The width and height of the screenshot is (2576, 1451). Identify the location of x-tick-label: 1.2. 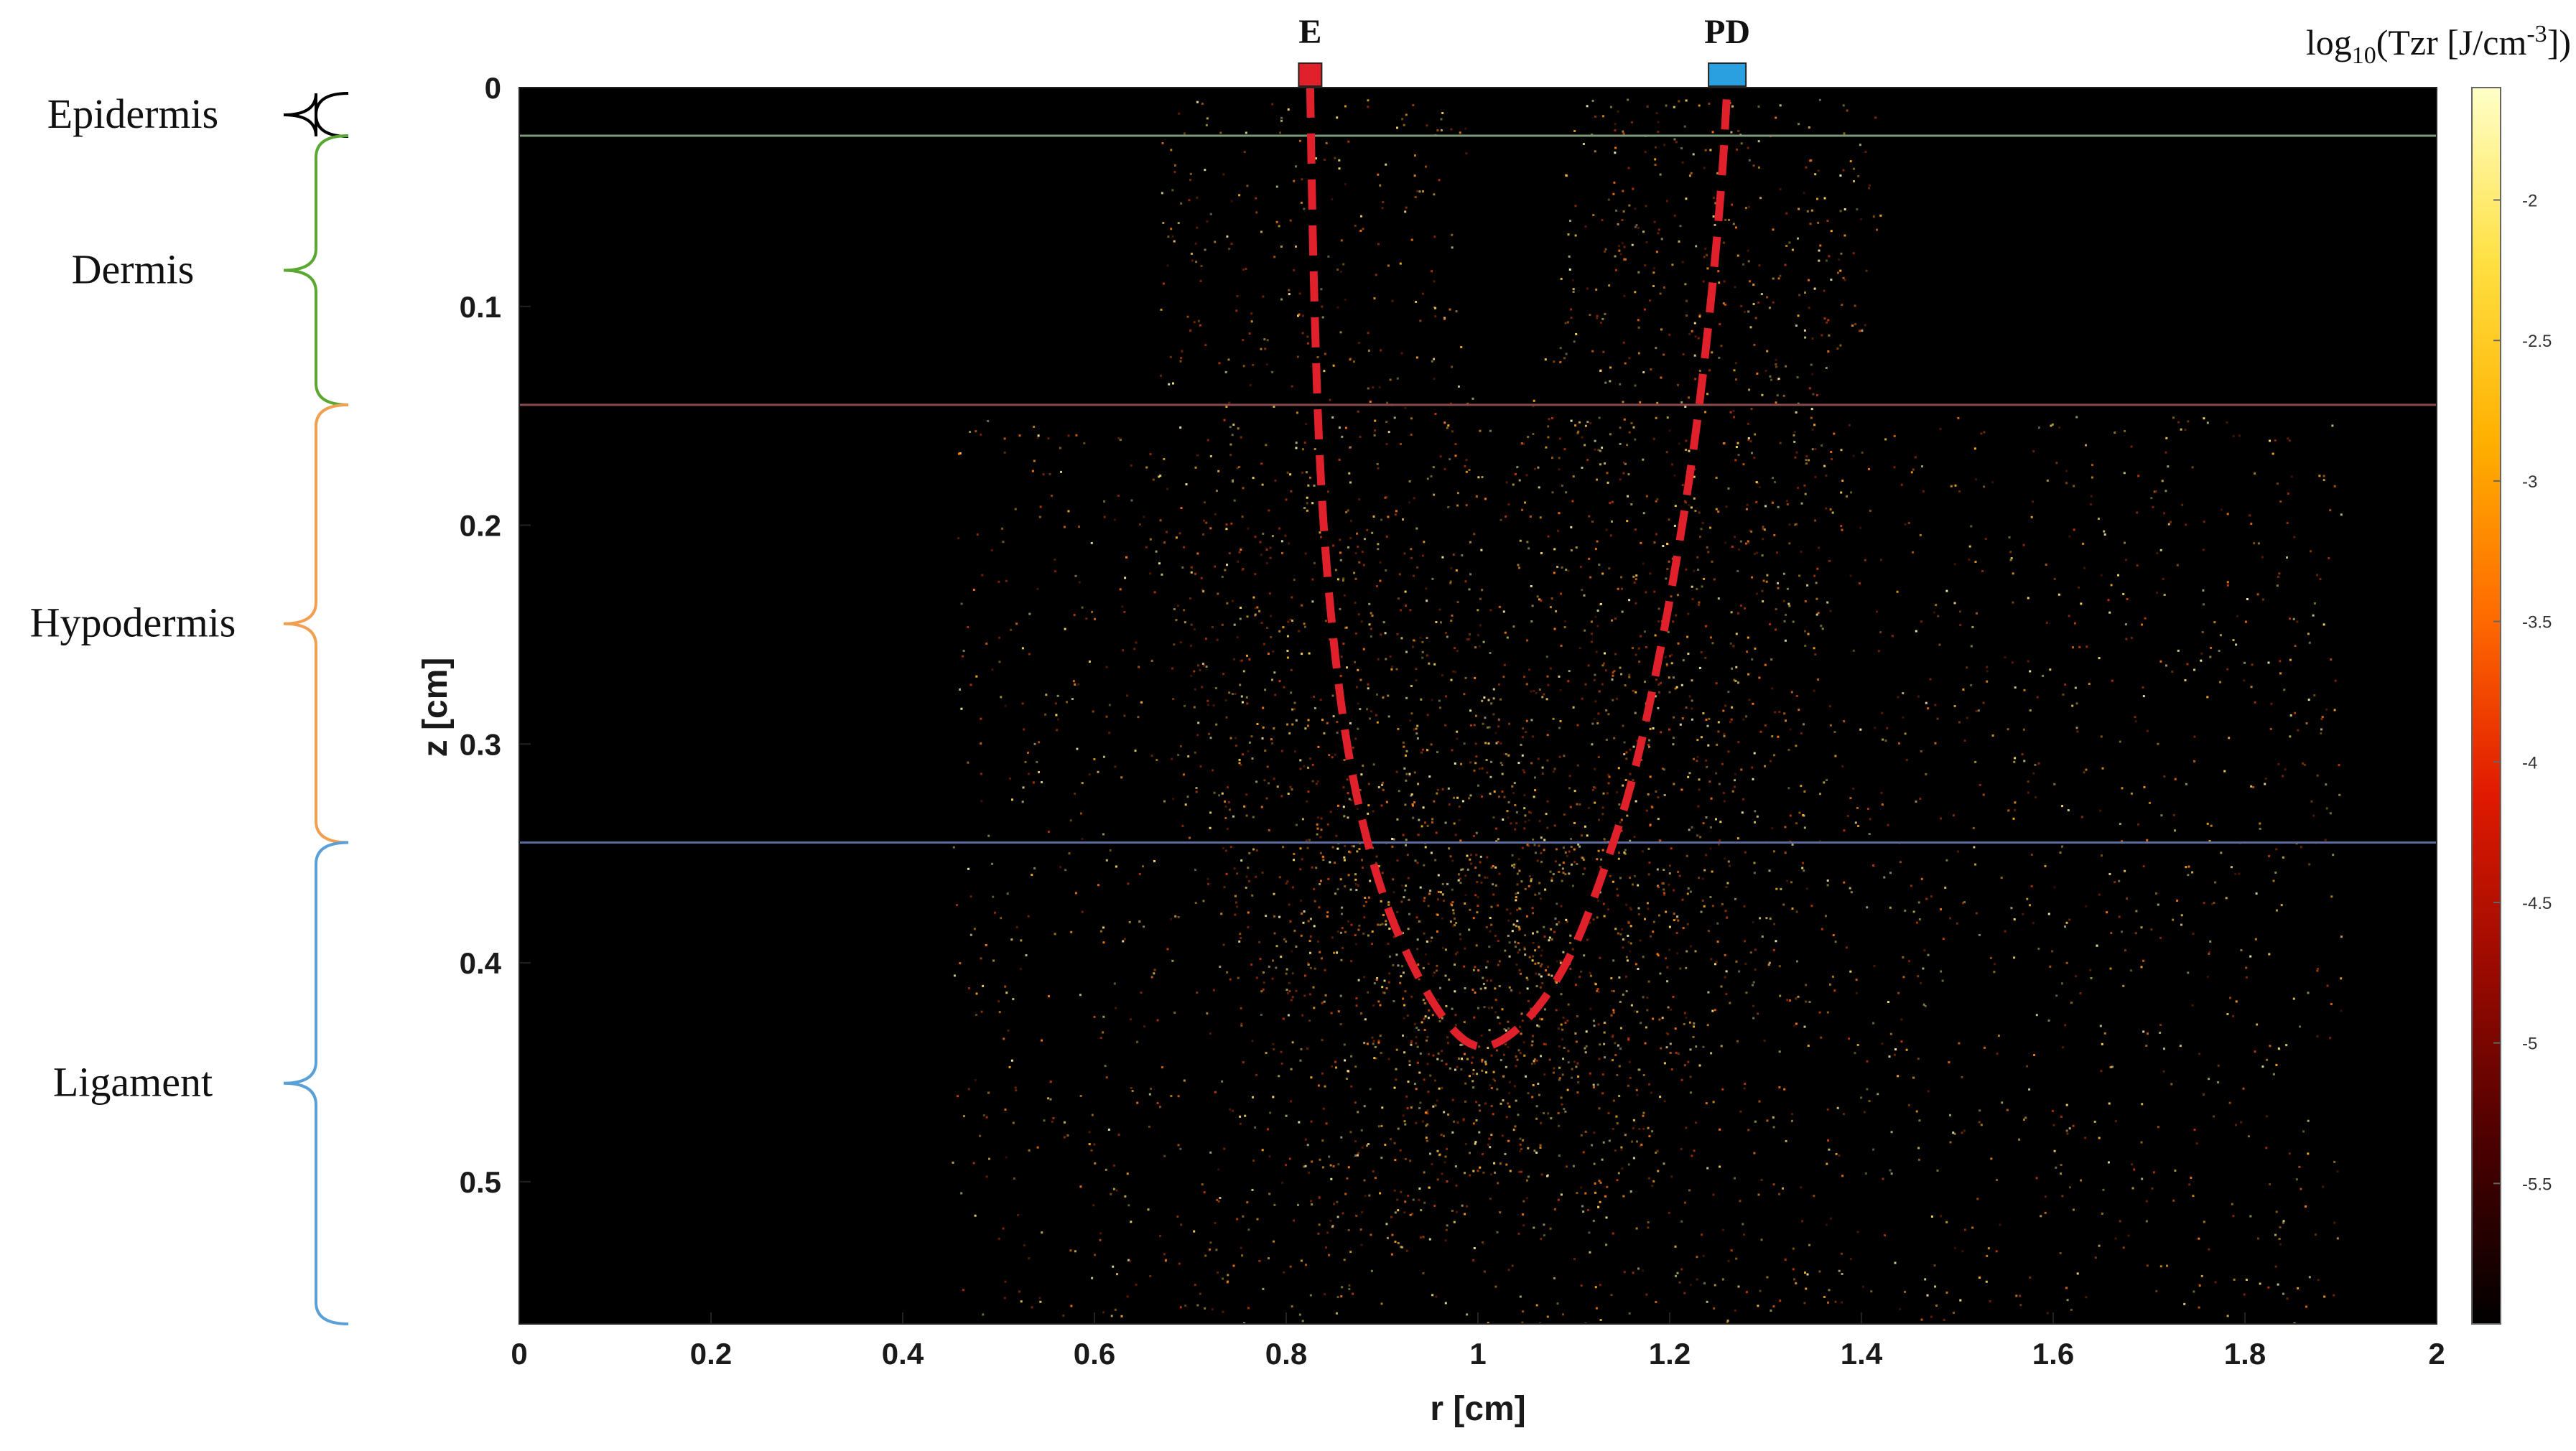
(1670, 1354).